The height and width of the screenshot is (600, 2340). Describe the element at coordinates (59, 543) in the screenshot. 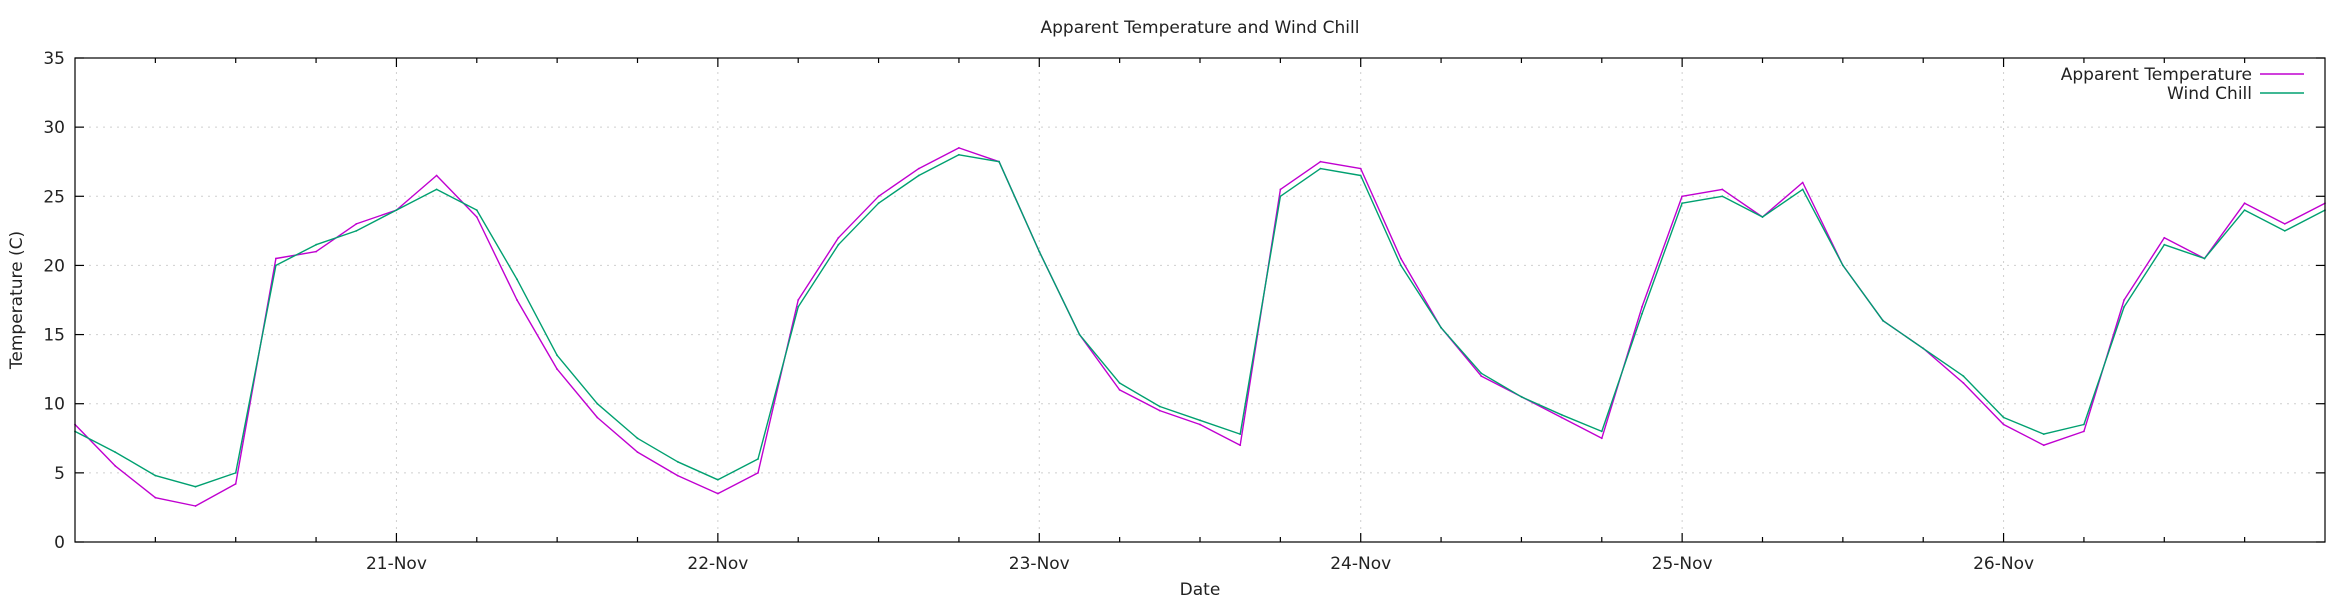

I see `y-tick-label: 0` at that location.